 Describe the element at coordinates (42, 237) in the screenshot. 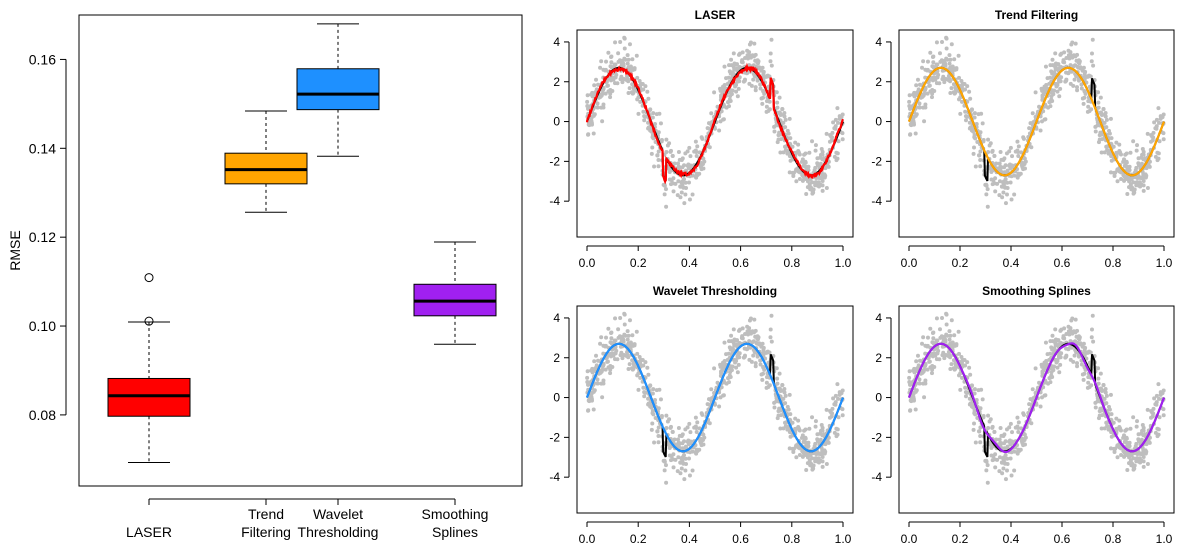

I see `y-tick-label: 0.12` at that location.